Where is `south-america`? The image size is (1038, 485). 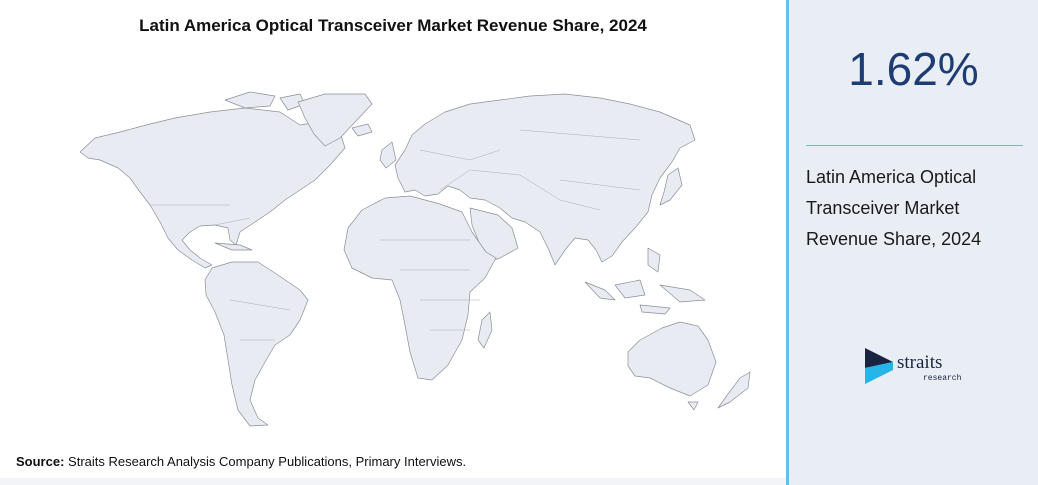
south-america is located at coordinates (256, 344).